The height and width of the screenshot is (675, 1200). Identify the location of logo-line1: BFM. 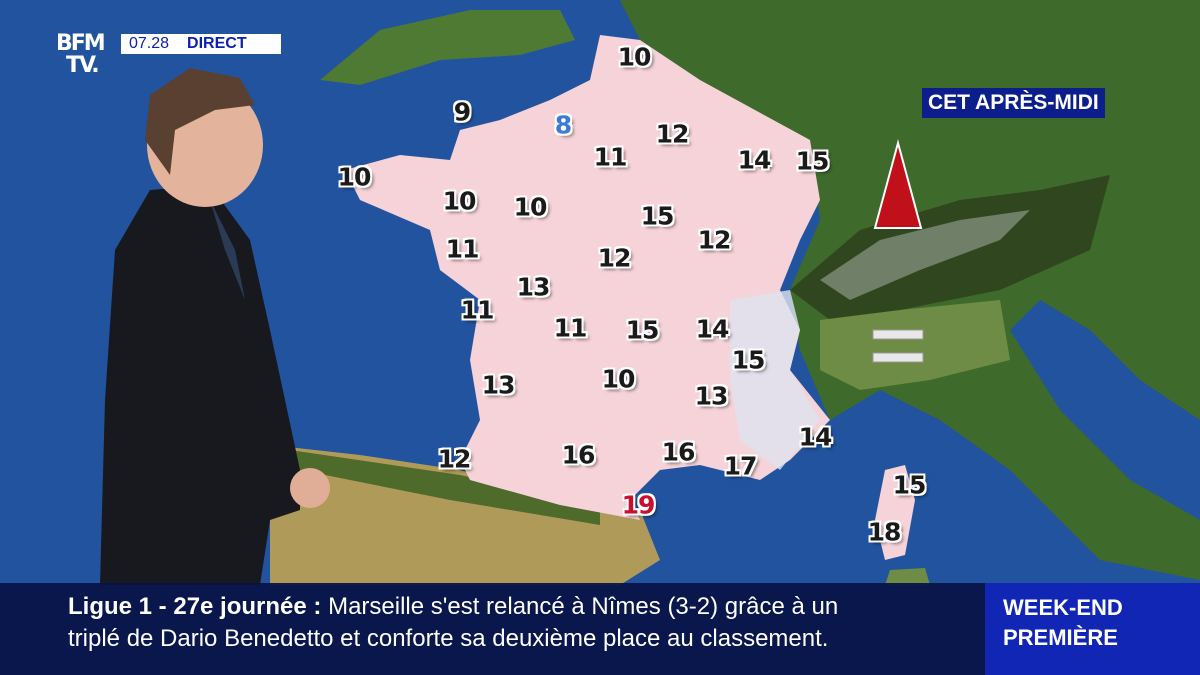
(81, 43).